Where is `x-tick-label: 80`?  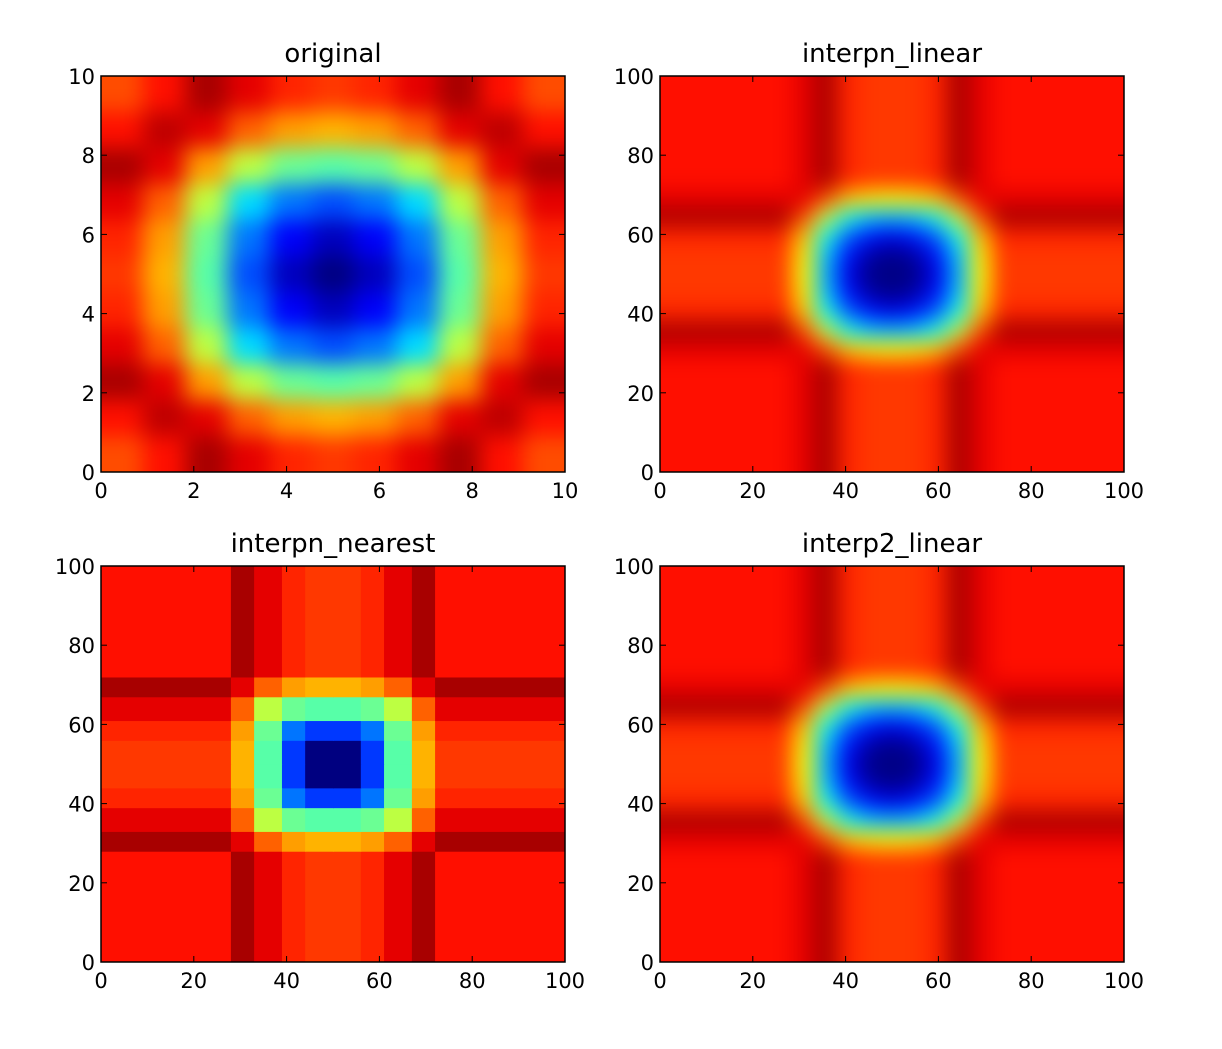 x-tick-label: 80 is located at coordinates (472, 981).